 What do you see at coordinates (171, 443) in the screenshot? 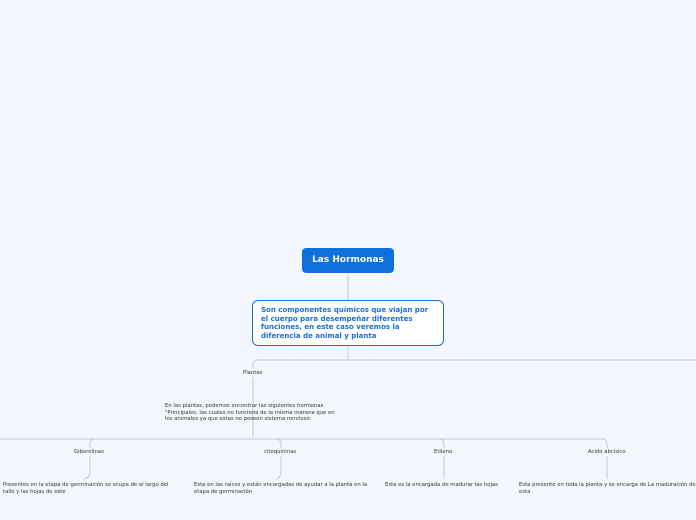
I see `link-to-giberelinas` at bounding box center [171, 443].